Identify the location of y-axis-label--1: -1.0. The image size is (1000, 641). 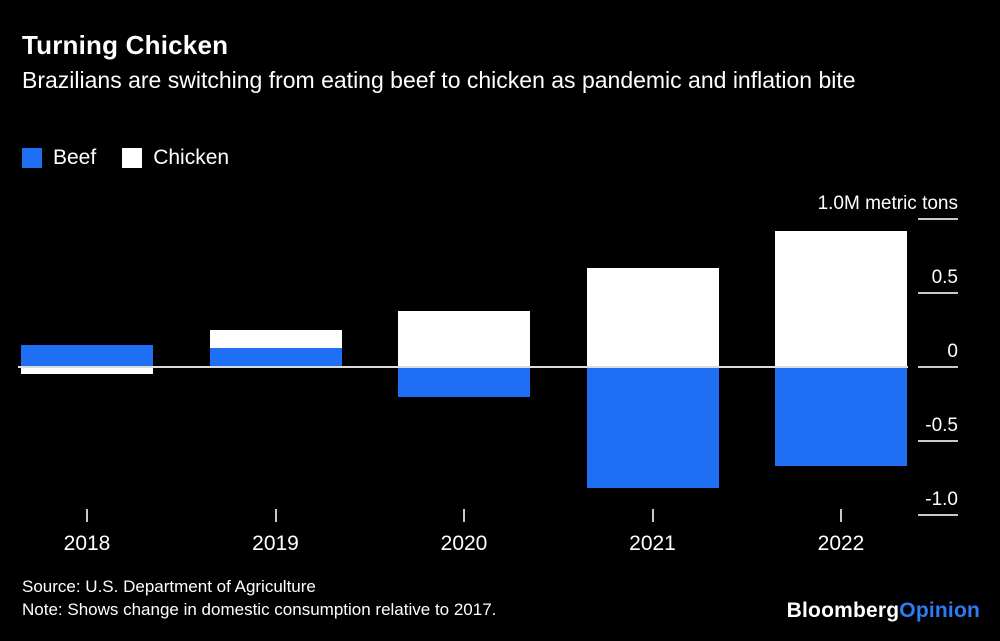
(941, 499).